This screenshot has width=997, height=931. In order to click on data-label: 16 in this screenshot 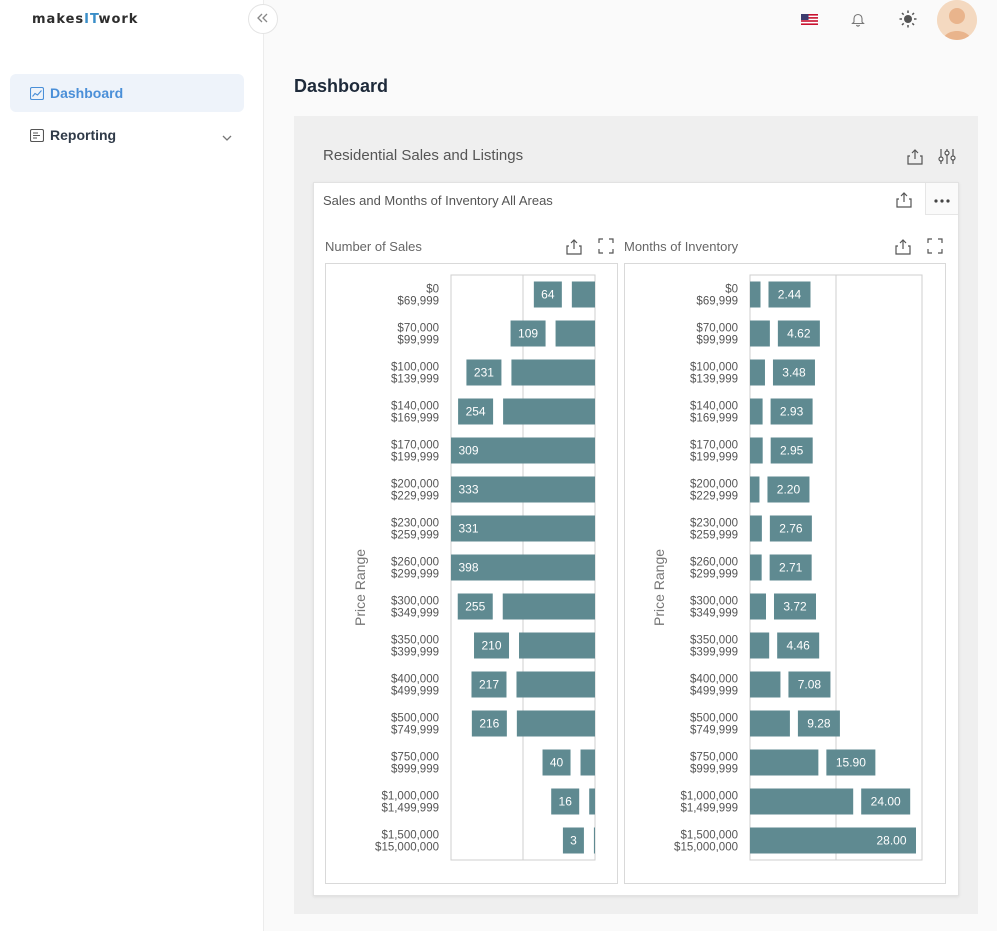, I will do `click(566, 802)`.